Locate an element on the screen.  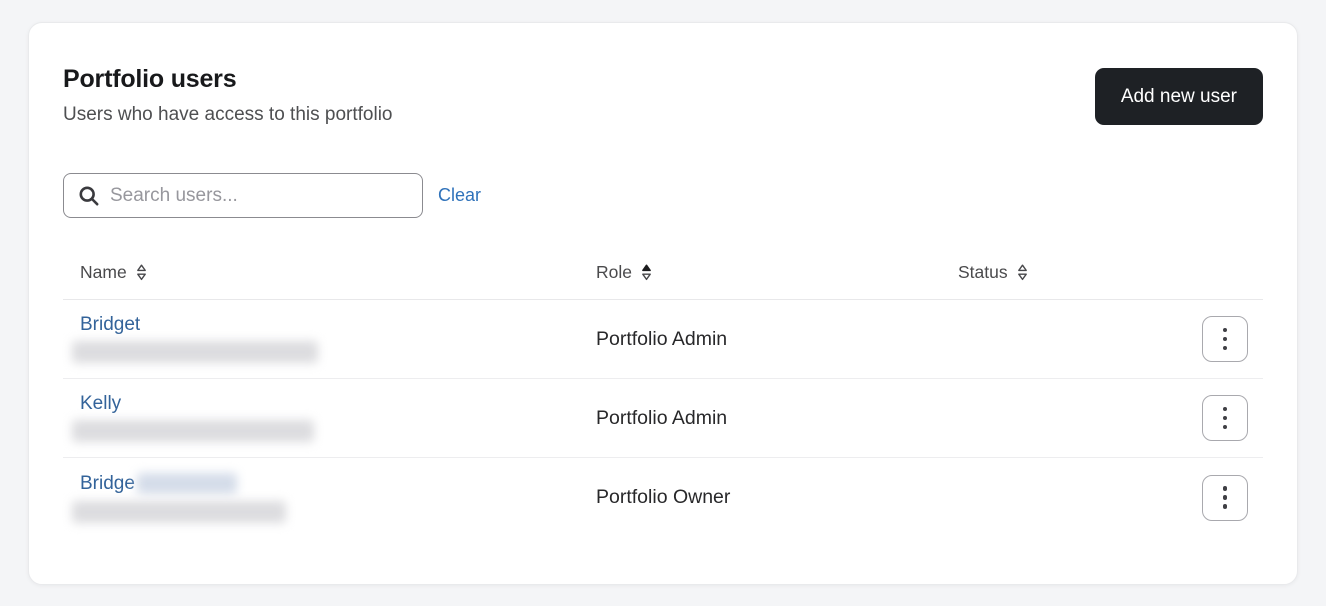
redacted-name-suffix is located at coordinates (186, 483).